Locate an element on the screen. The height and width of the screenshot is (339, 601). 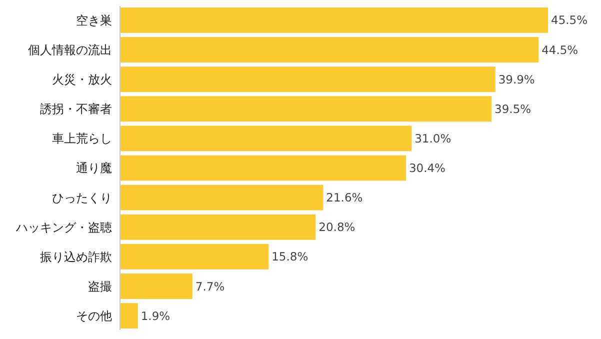
y-tick-label: 個人情報の流出 is located at coordinates (70, 49).